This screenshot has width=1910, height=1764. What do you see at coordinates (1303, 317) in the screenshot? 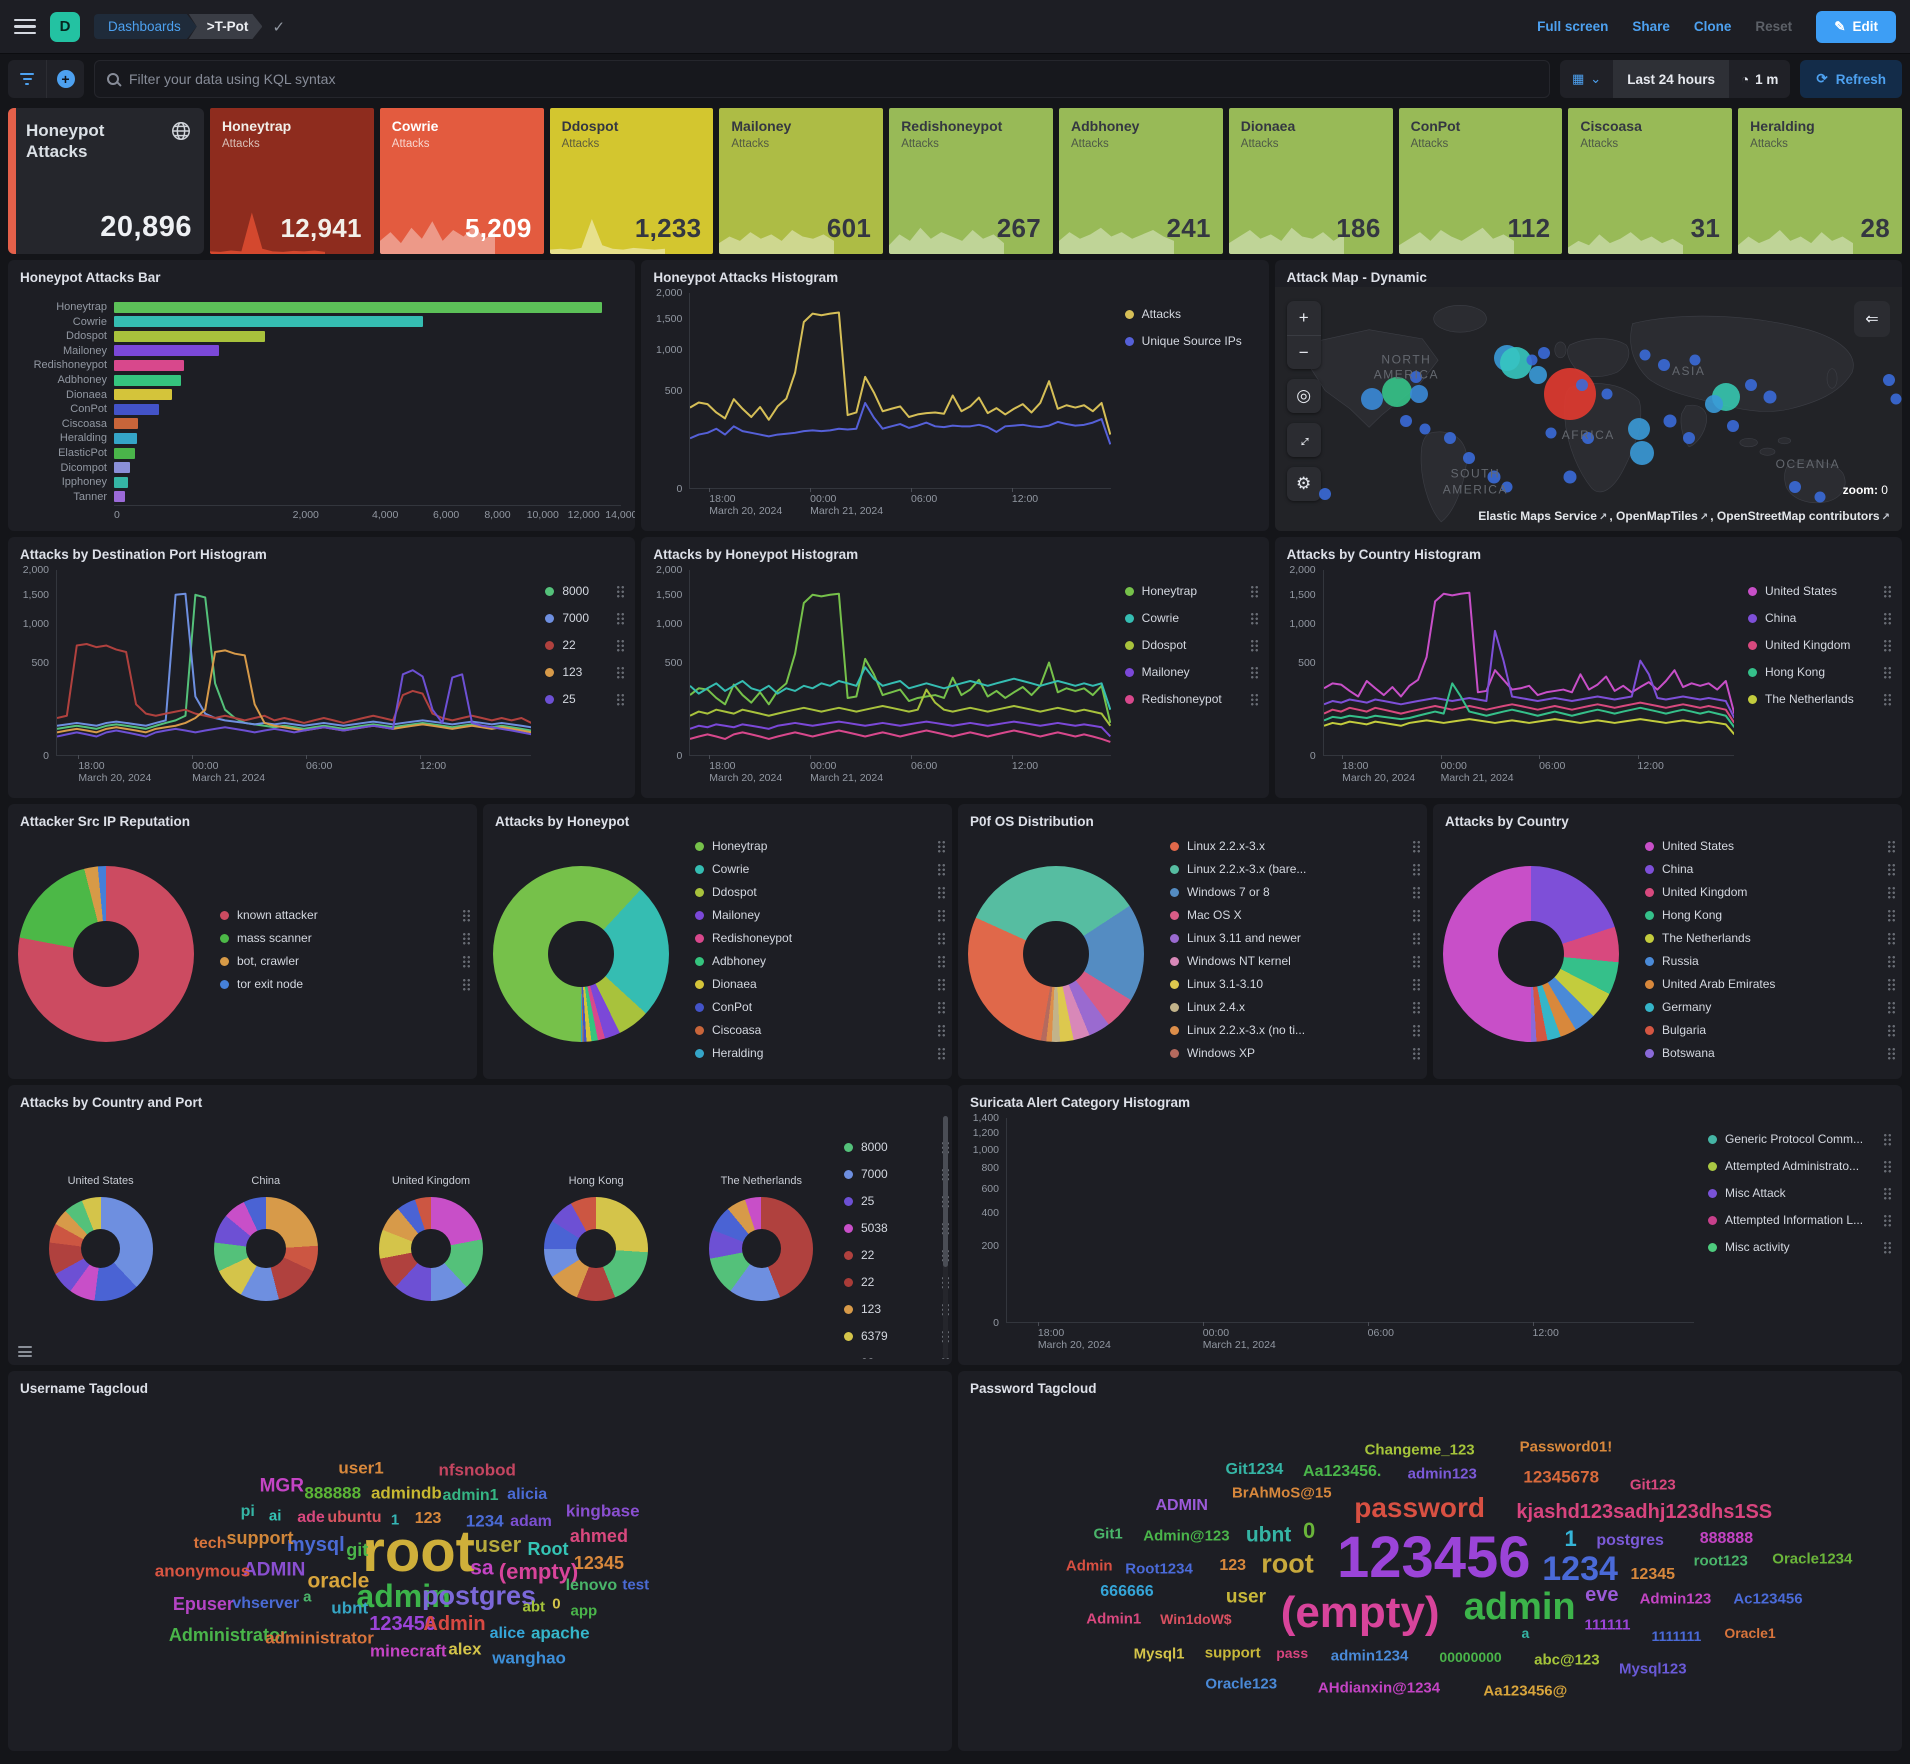
I see `zoom-in-button: +` at bounding box center [1303, 317].